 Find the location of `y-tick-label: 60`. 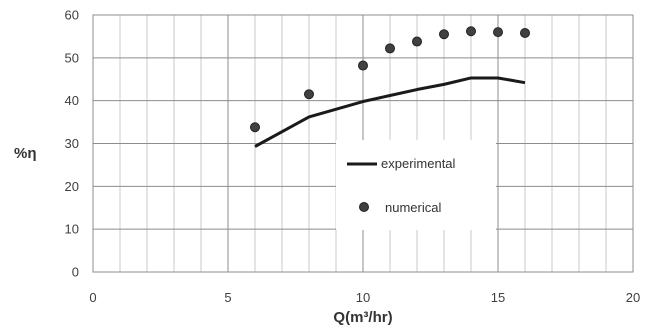

y-tick-label: 60 is located at coordinates (72, 15).